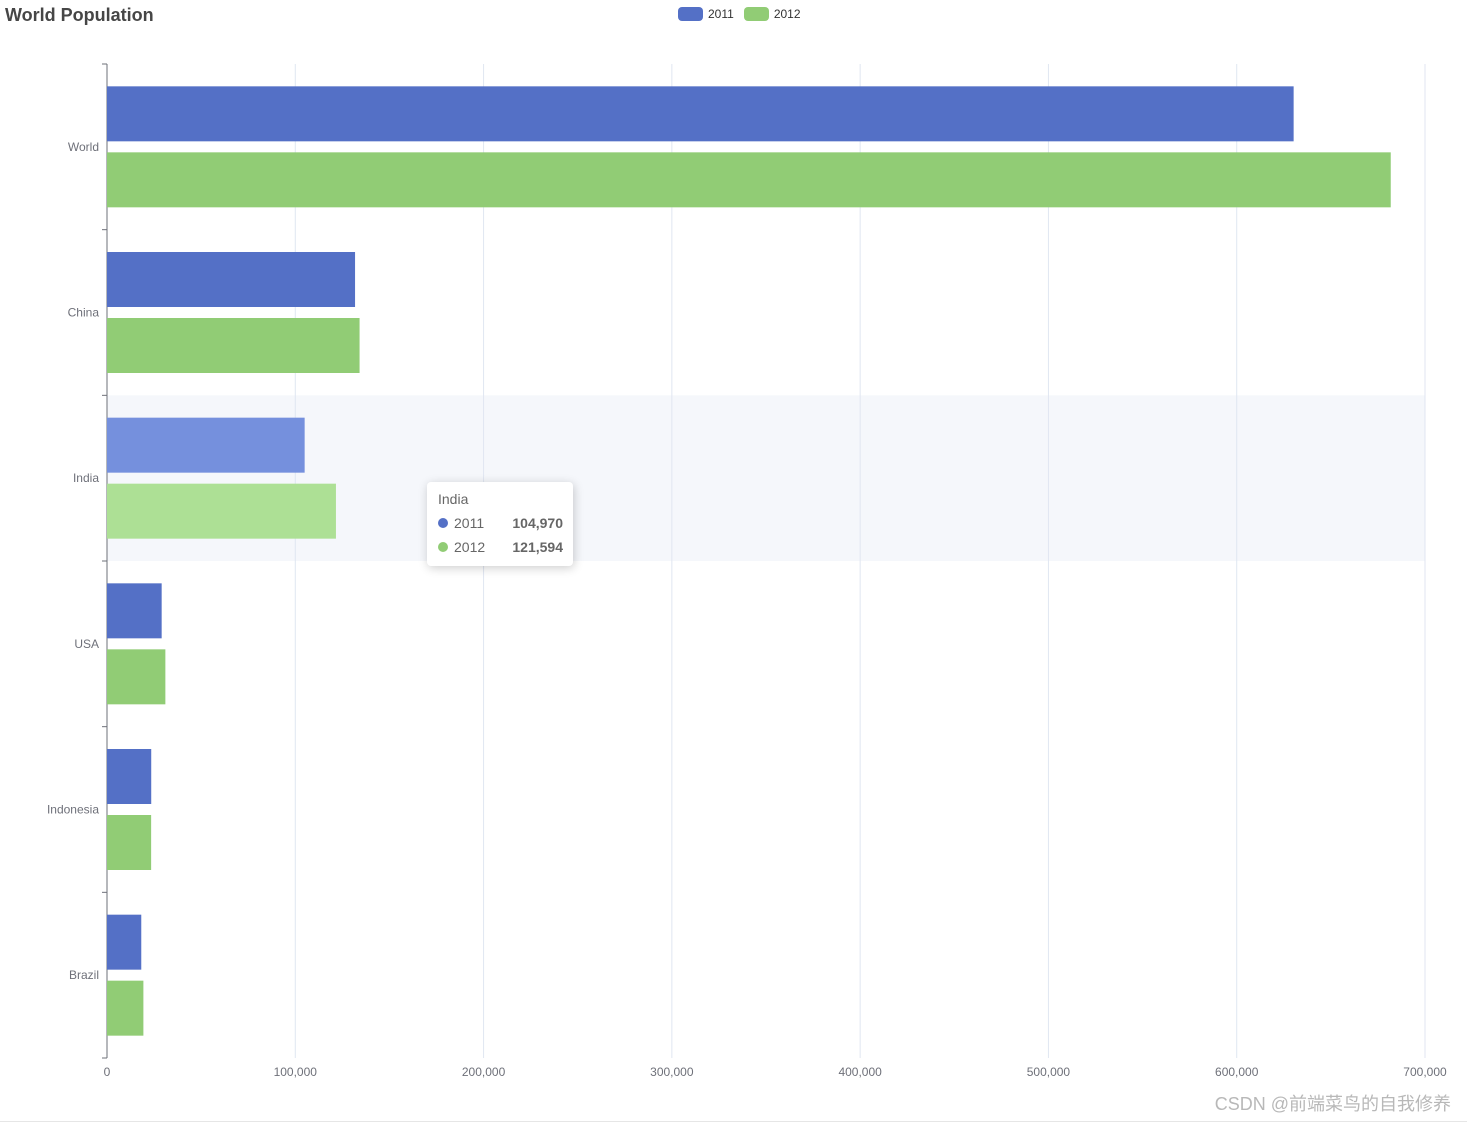 The height and width of the screenshot is (1124, 1467). What do you see at coordinates (700, 114) in the screenshot?
I see `bar-2011-world` at bounding box center [700, 114].